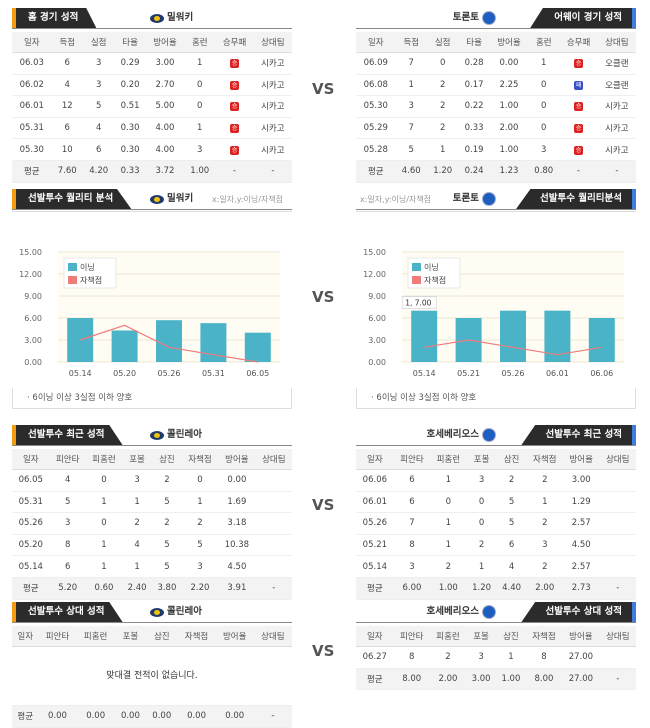  I want to click on win-badge: 승, so click(235, 129).